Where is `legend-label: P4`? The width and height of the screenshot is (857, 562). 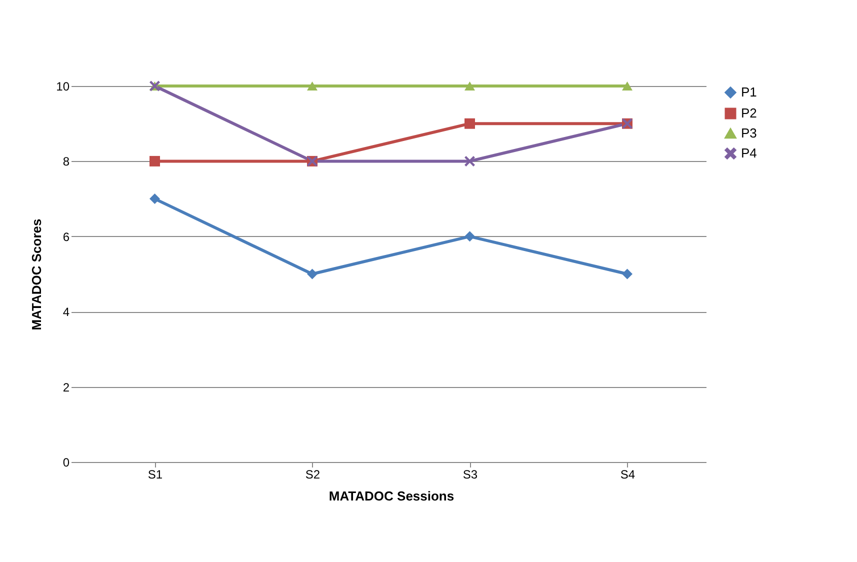 legend-label: P4 is located at coordinates (749, 153).